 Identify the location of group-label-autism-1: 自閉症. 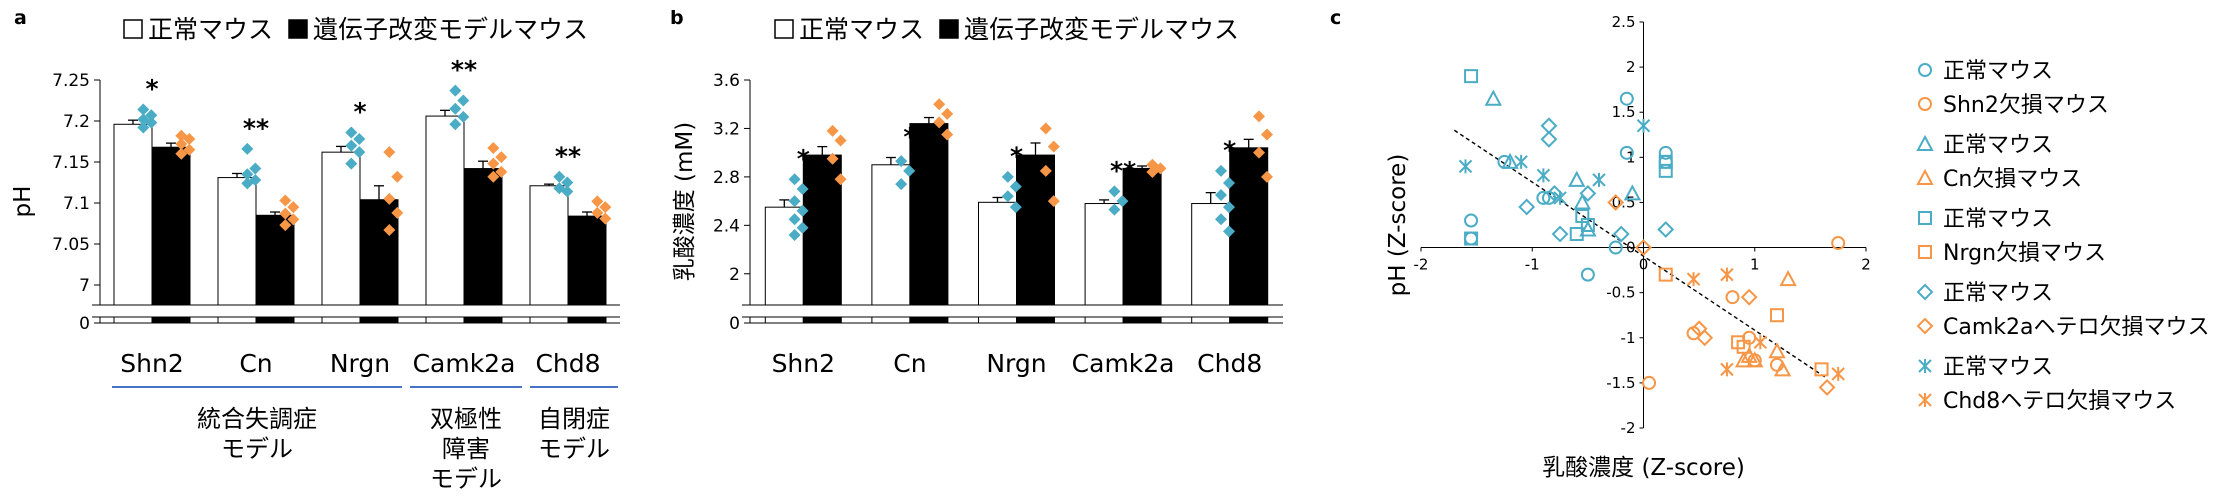
(574, 419).